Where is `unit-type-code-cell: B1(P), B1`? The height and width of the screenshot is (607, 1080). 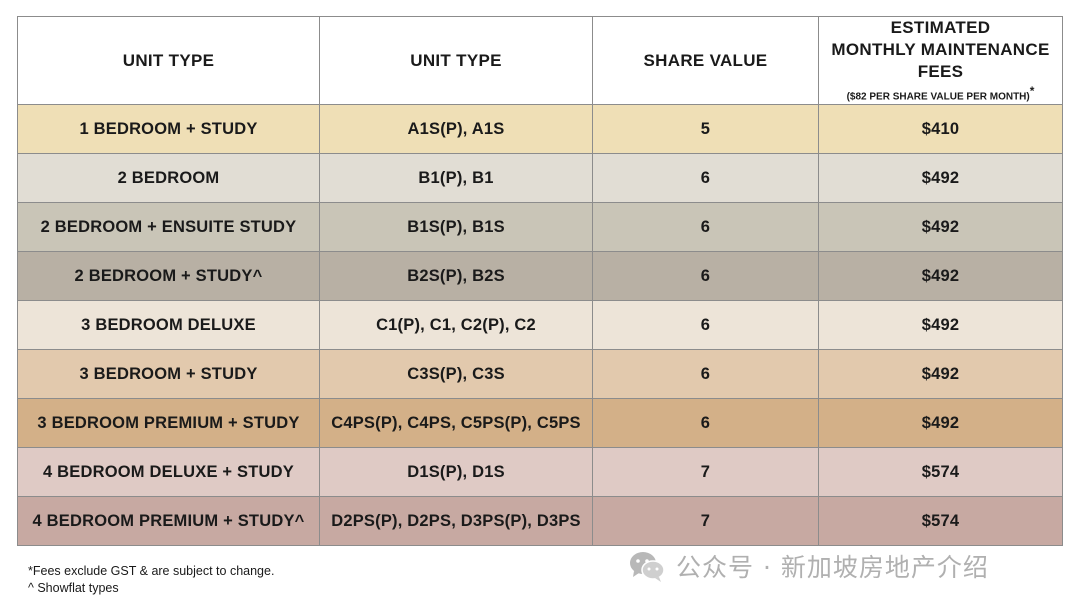
unit-type-code-cell: B1(P), B1 is located at coordinates (456, 178).